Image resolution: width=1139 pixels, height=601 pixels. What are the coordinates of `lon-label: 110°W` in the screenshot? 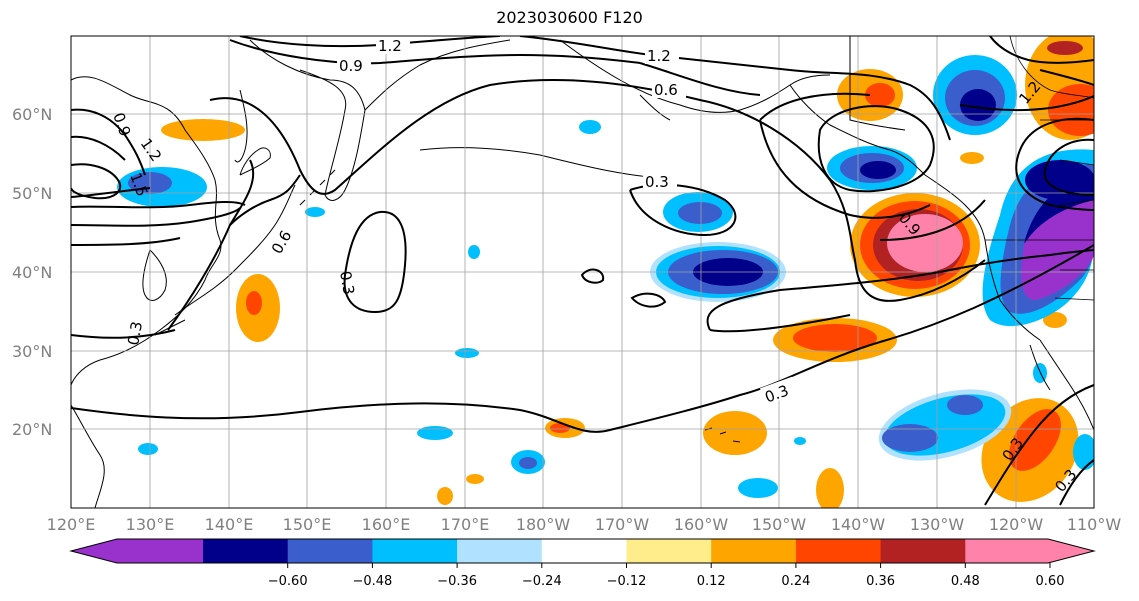 It's located at (1094, 524).